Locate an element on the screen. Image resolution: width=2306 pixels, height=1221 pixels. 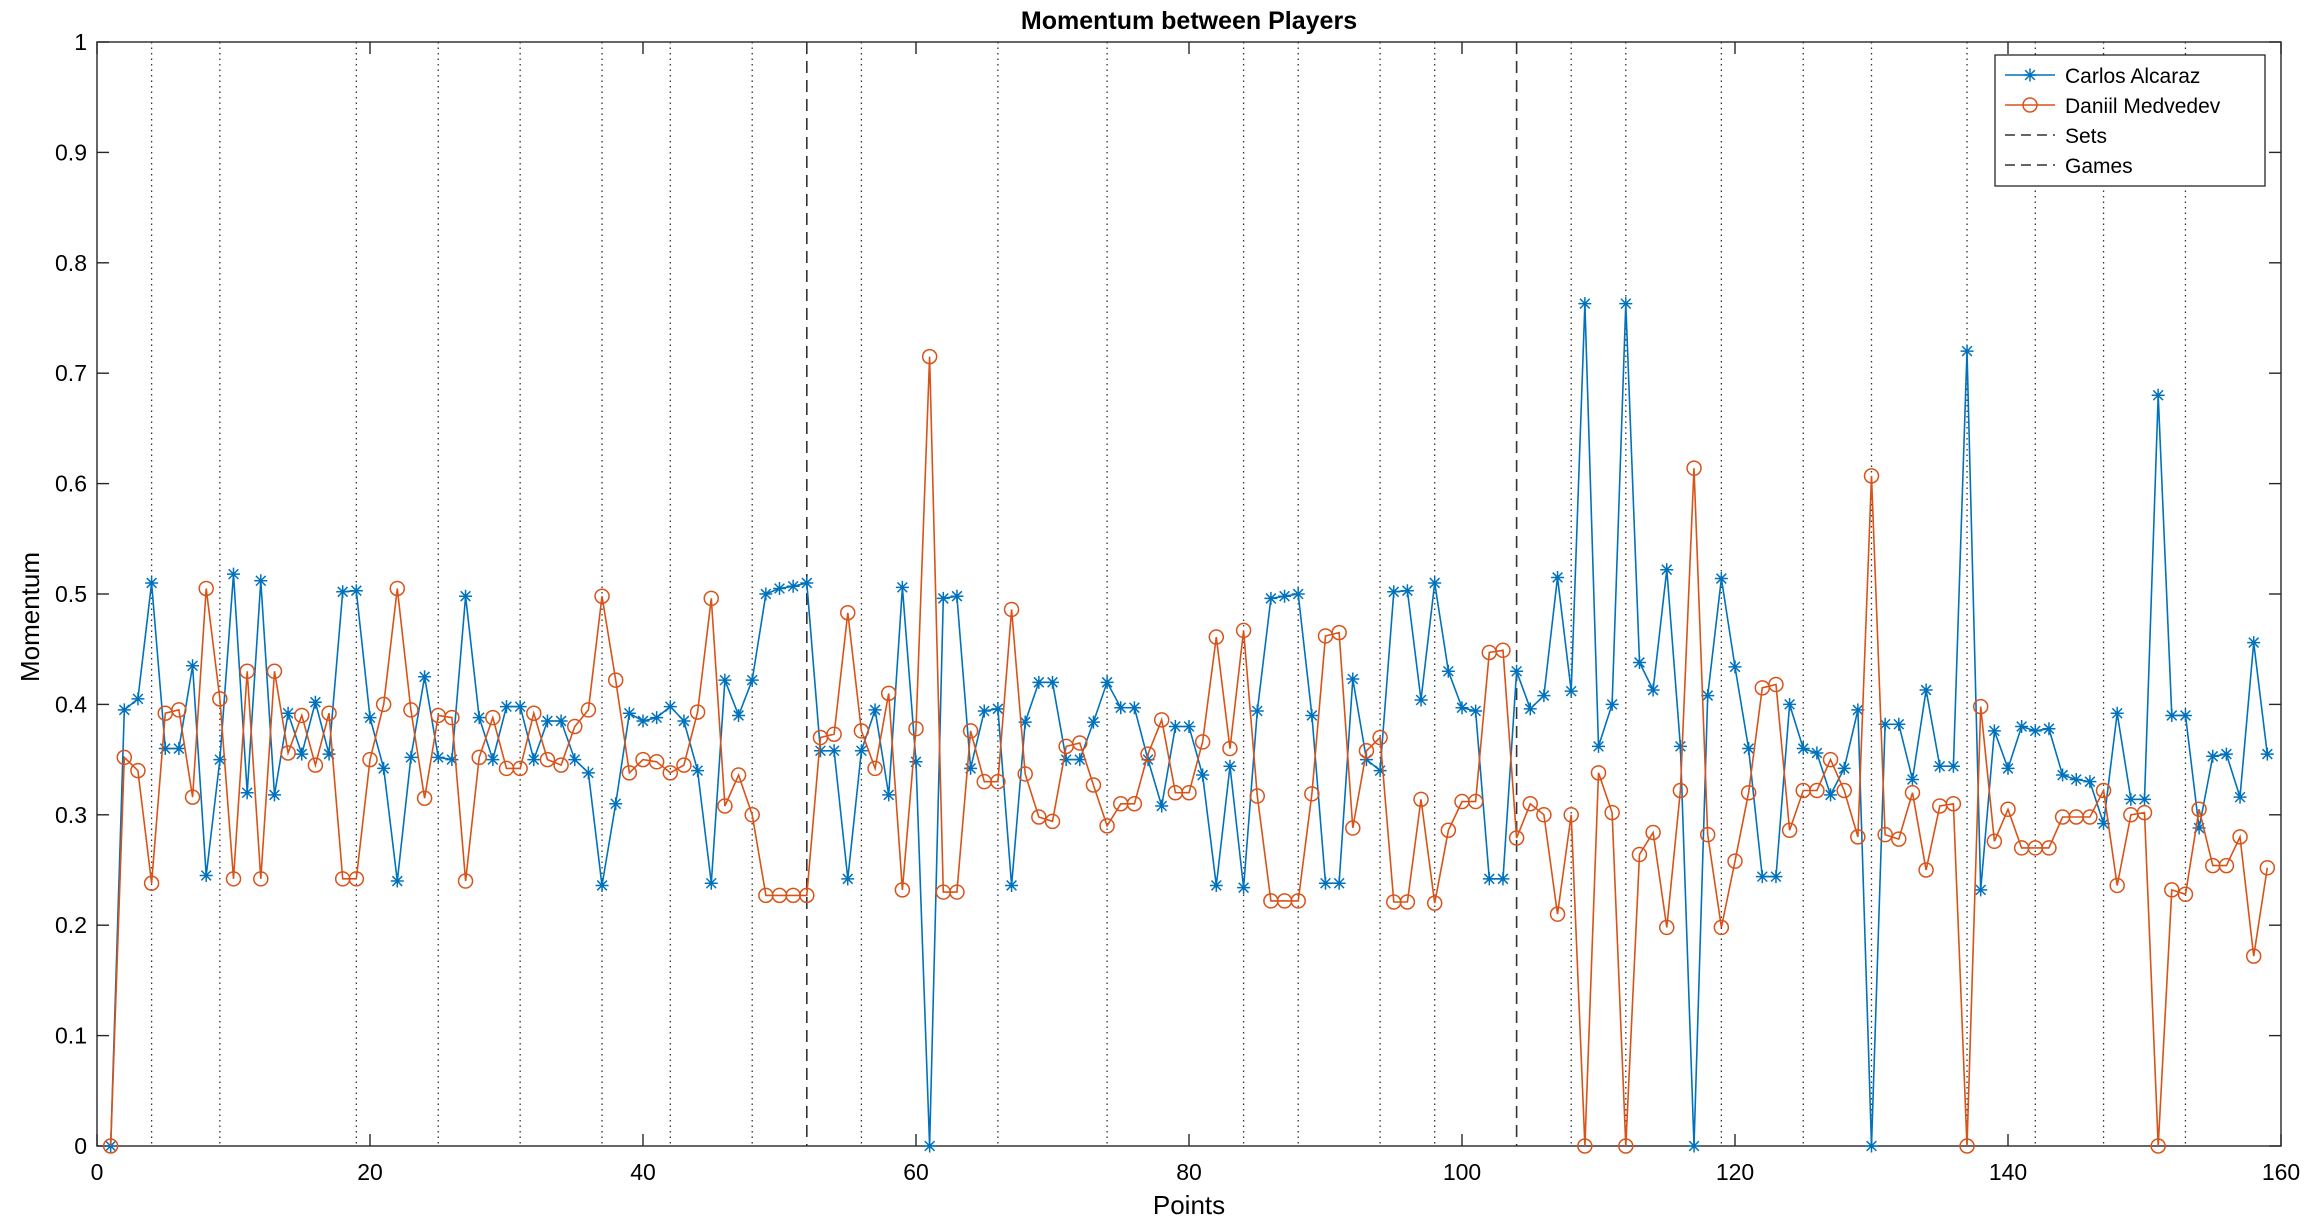
y-tick-label: 0.7 is located at coordinates (71, 373).